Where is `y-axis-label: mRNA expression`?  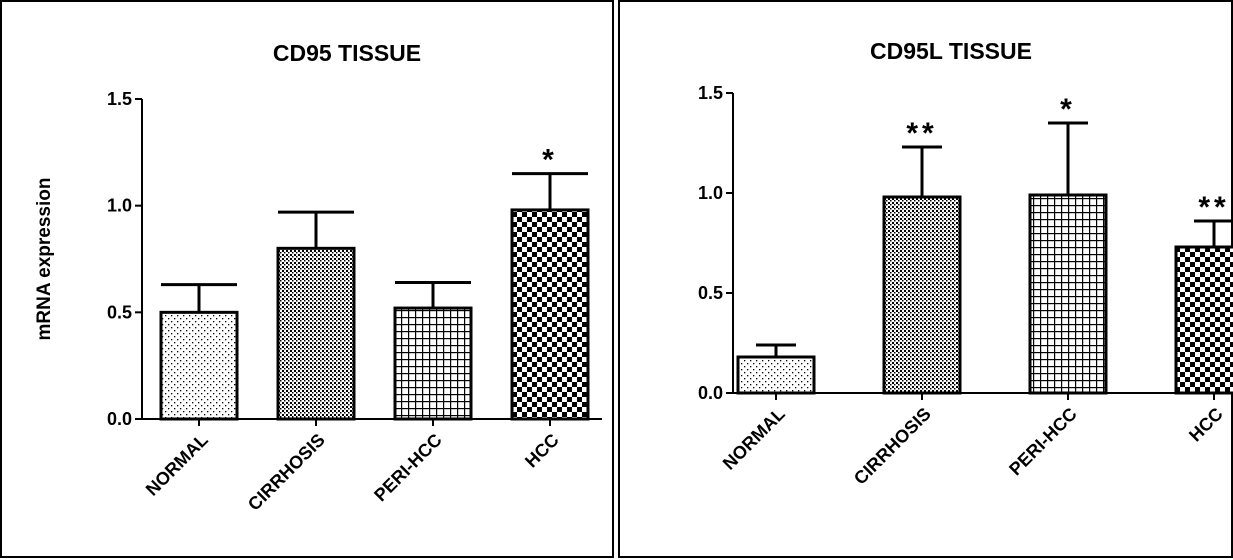
y-axis-label: mRNA expression is located at coordinates (44, 259).